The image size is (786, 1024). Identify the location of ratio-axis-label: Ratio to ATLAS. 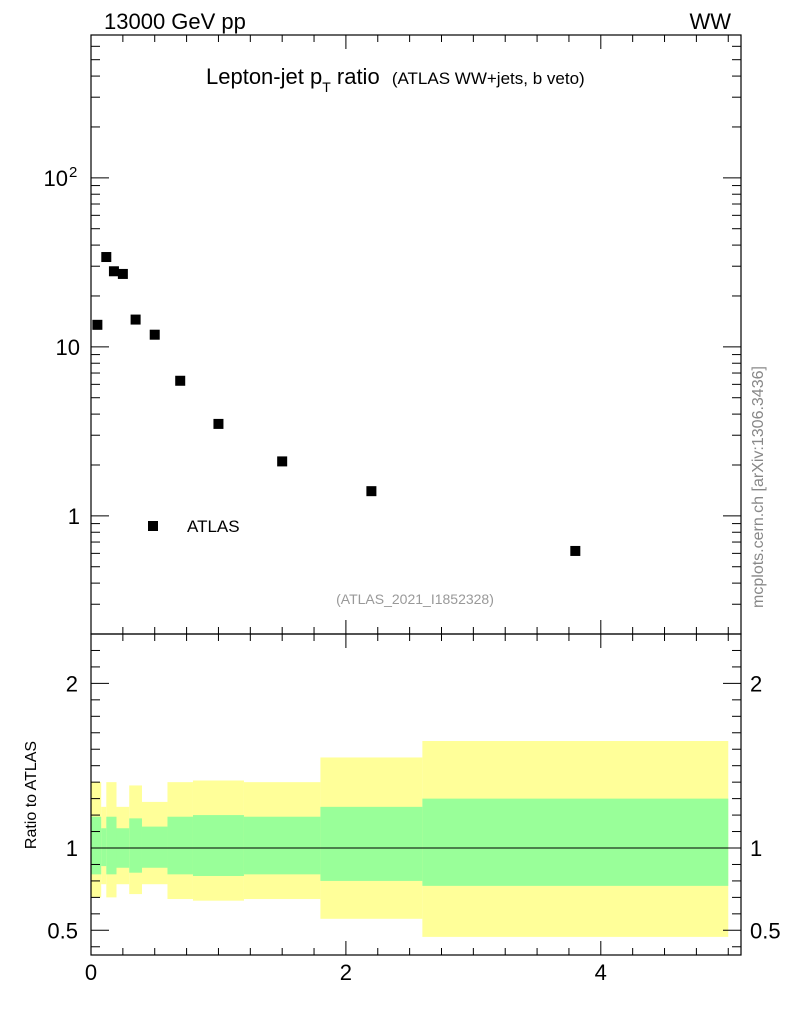
(31, 795).